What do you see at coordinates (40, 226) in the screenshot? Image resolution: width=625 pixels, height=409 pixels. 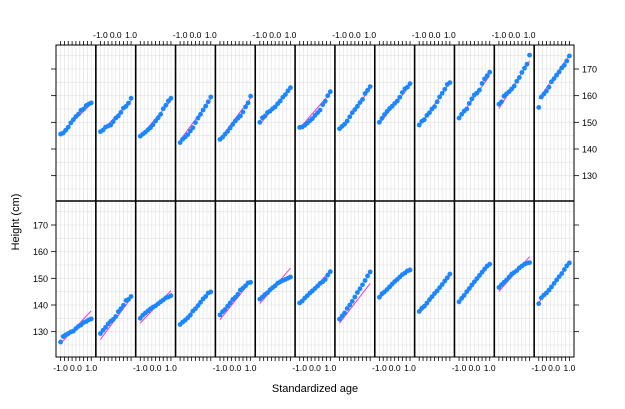 I see `y-tick-label: 170` at bounding box center [40, 226].